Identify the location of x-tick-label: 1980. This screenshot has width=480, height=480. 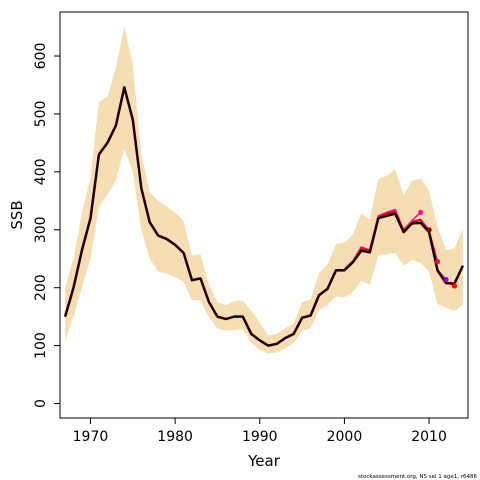
(175, 437).